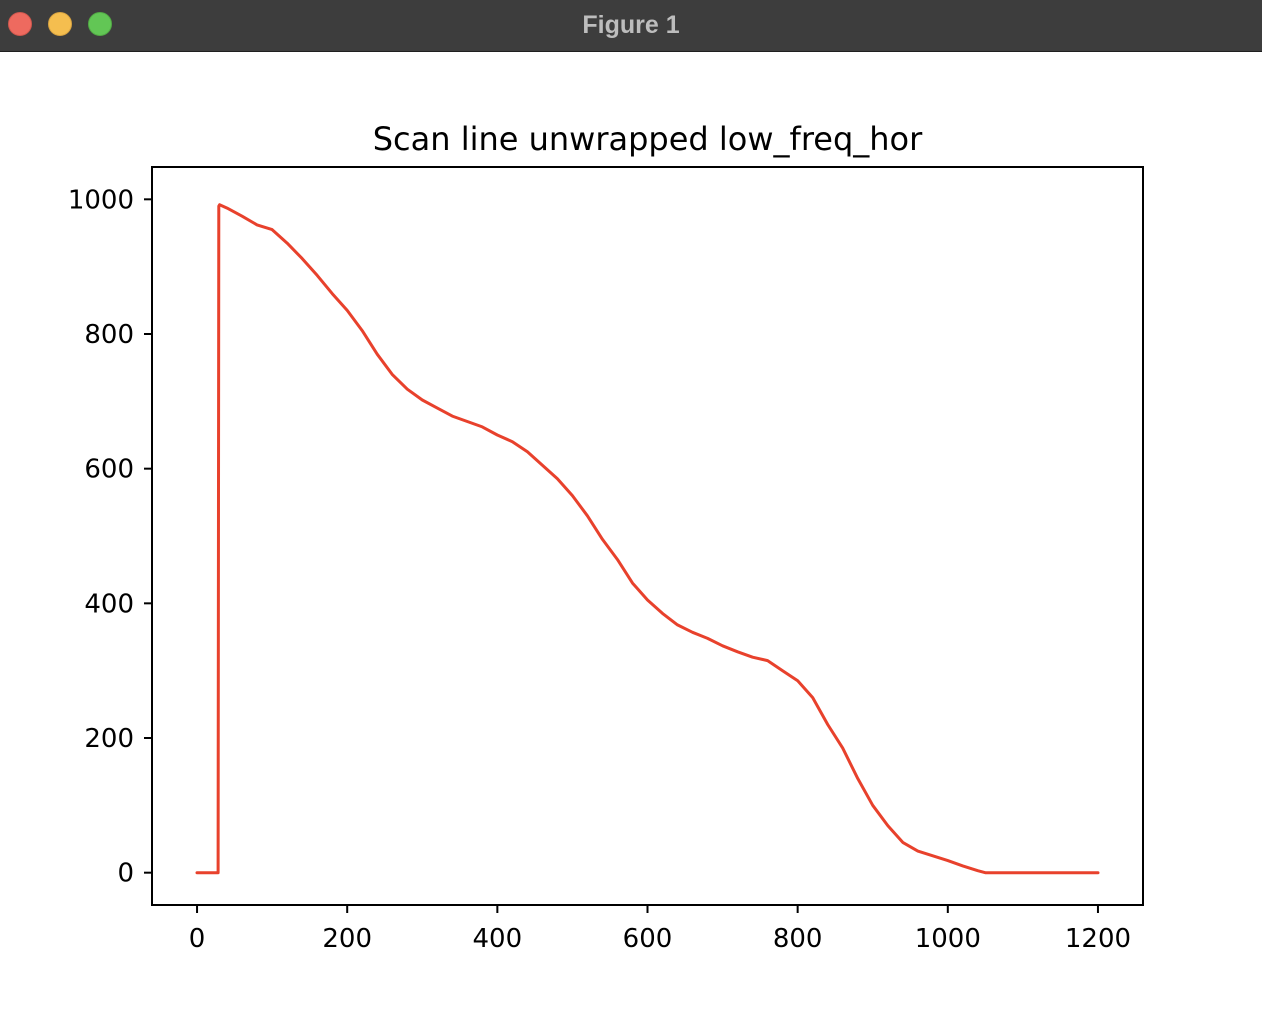 The image size is (1262, 1012). Describe the element at coordinates (101, 200) in the screenshot. I see `y-tick-label: 1000` at that location.